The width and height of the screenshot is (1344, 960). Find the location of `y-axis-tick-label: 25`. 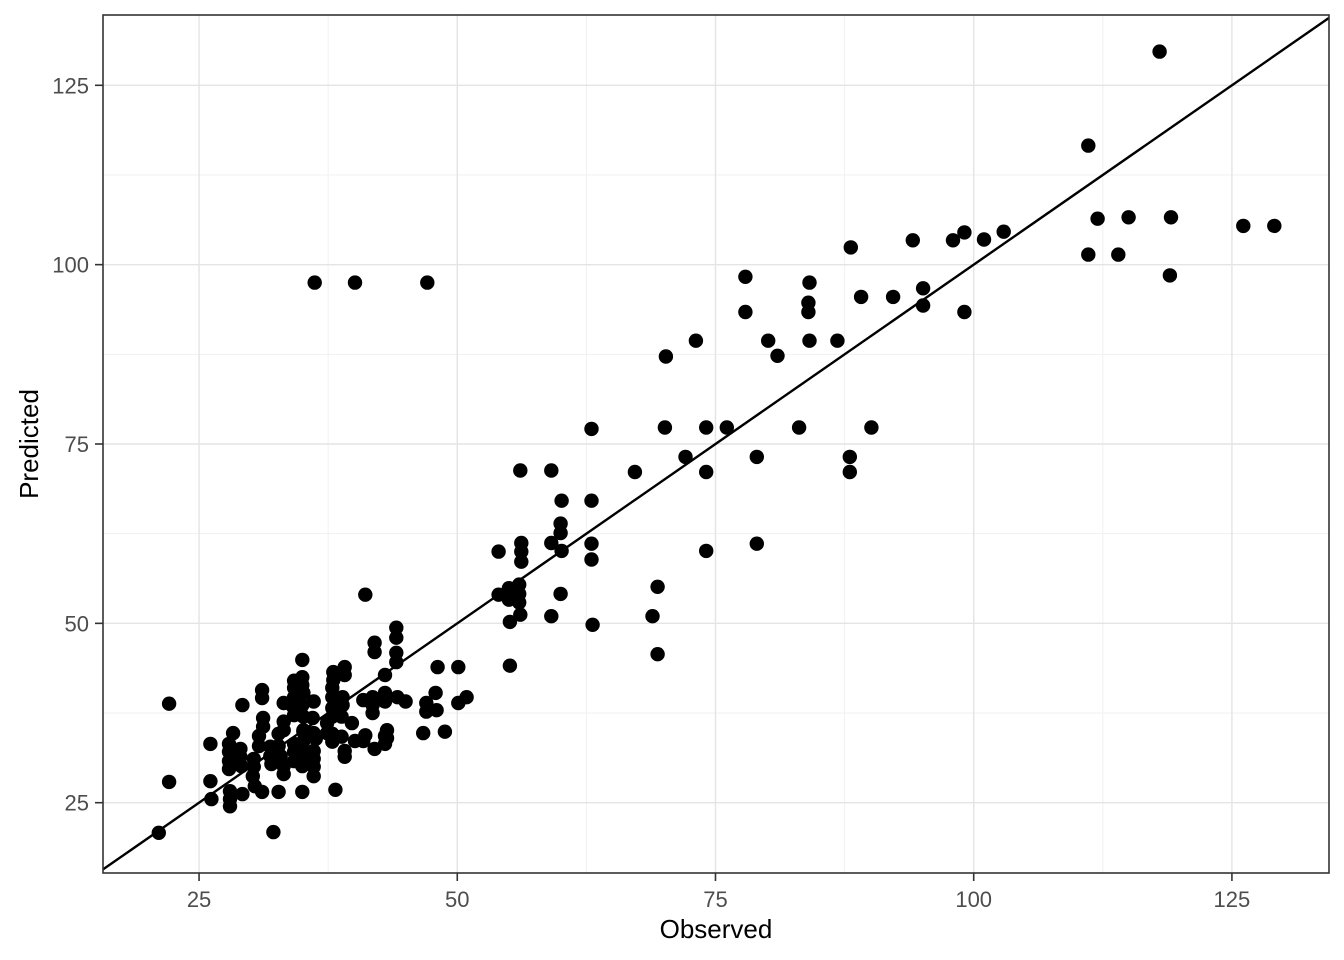

y-axis-tick-label: 25 is located at coordinates (77, 803).